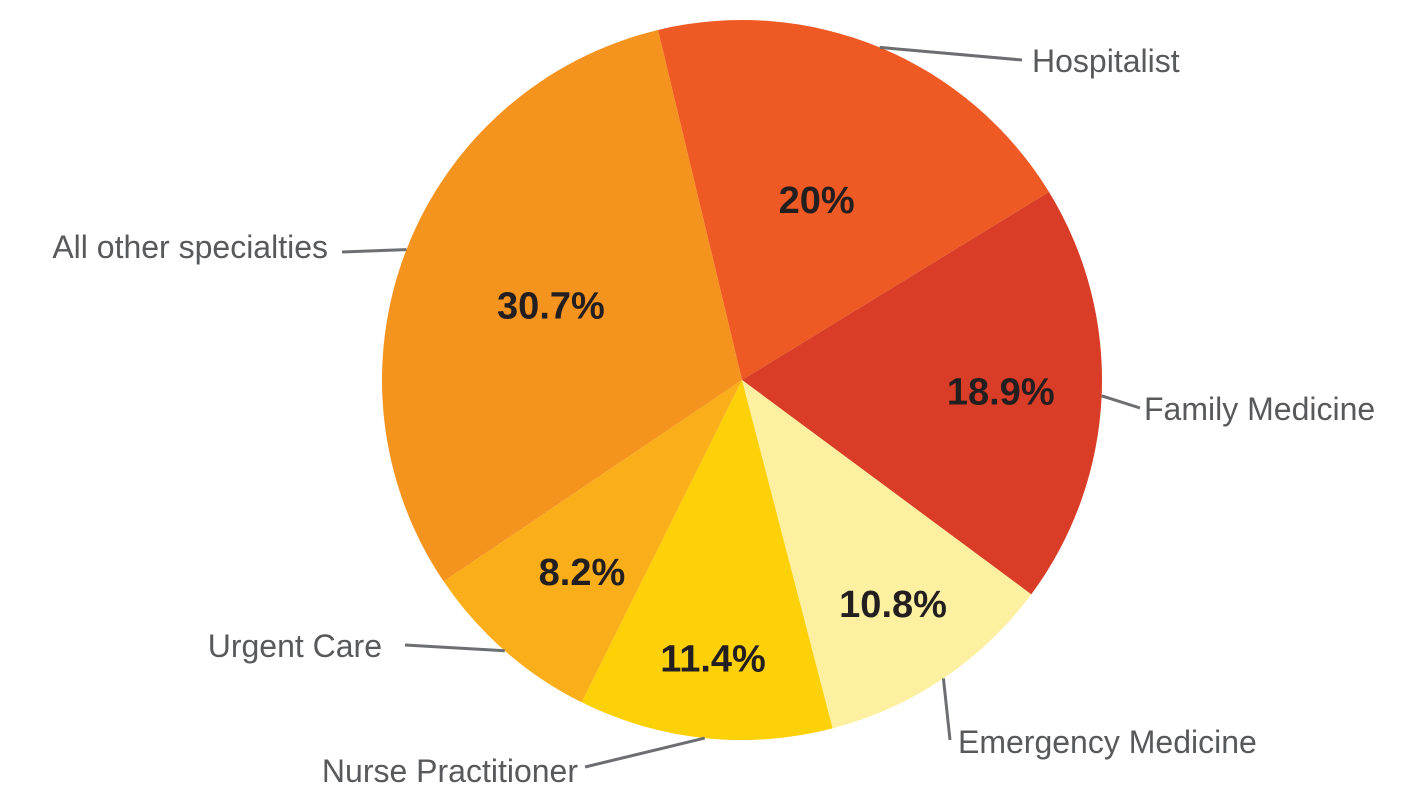 This screenshot has width=1423, height=811. Describe the element at coordinates (645, 752) in the screenshot. I see `leader-line-nurse-practitioner` at that location.